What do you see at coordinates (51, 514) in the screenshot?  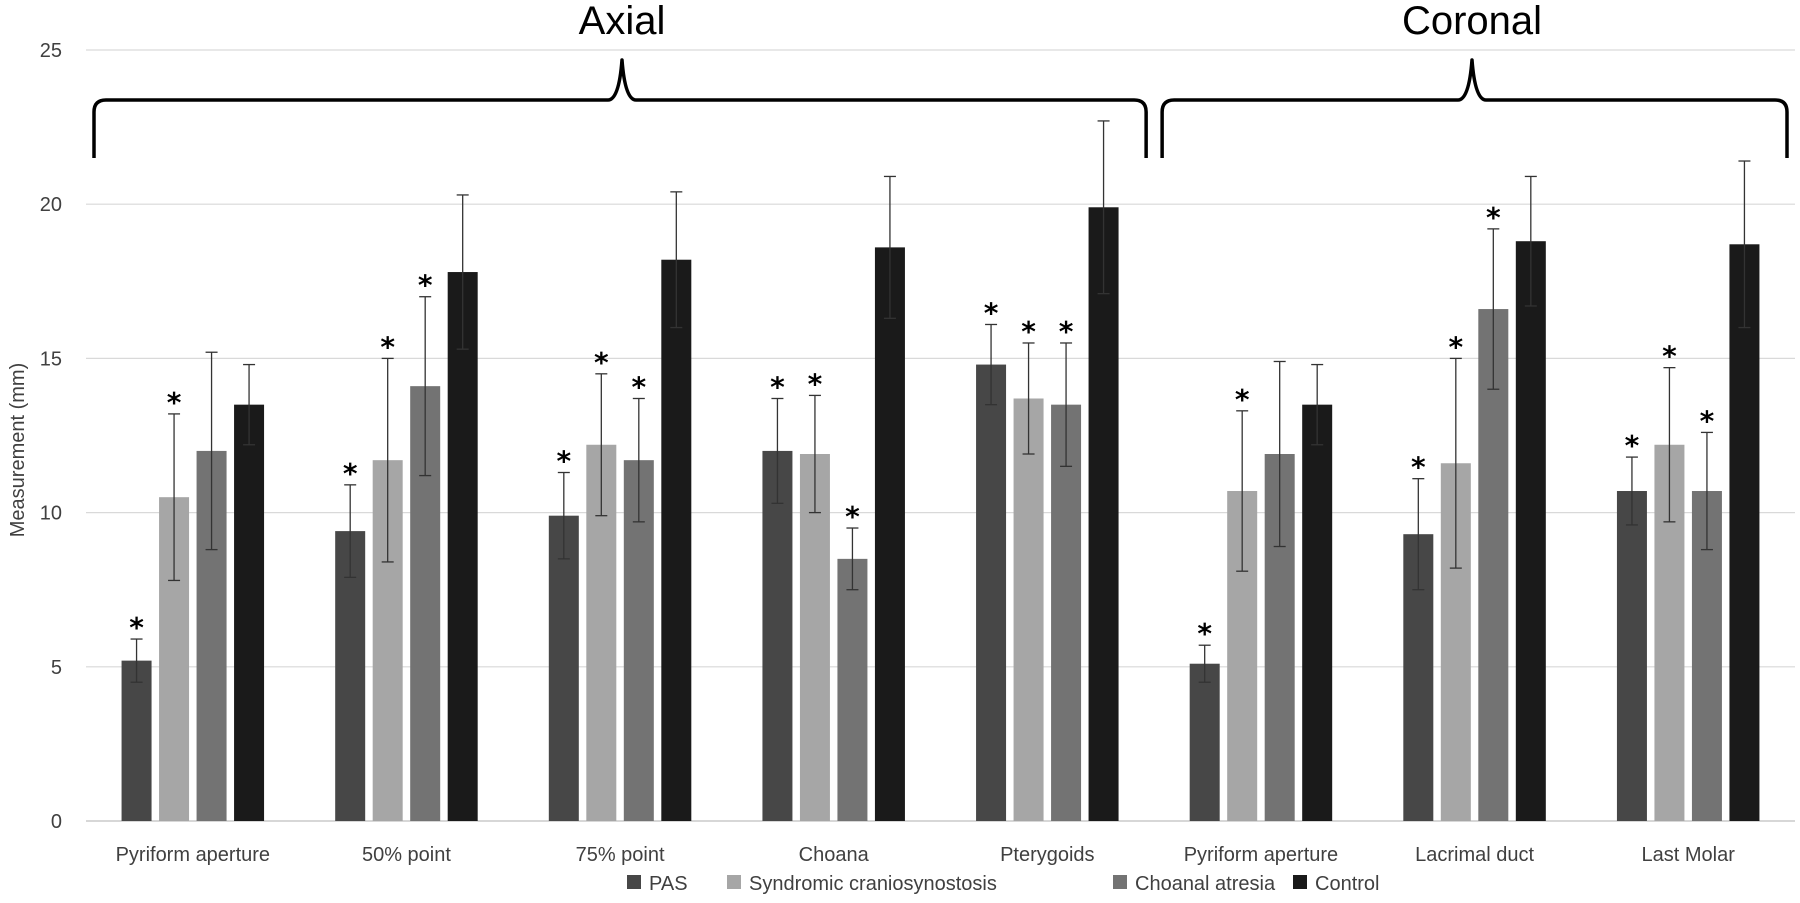 I see `y-tick-label: 10` at bounding box center [51, 514].